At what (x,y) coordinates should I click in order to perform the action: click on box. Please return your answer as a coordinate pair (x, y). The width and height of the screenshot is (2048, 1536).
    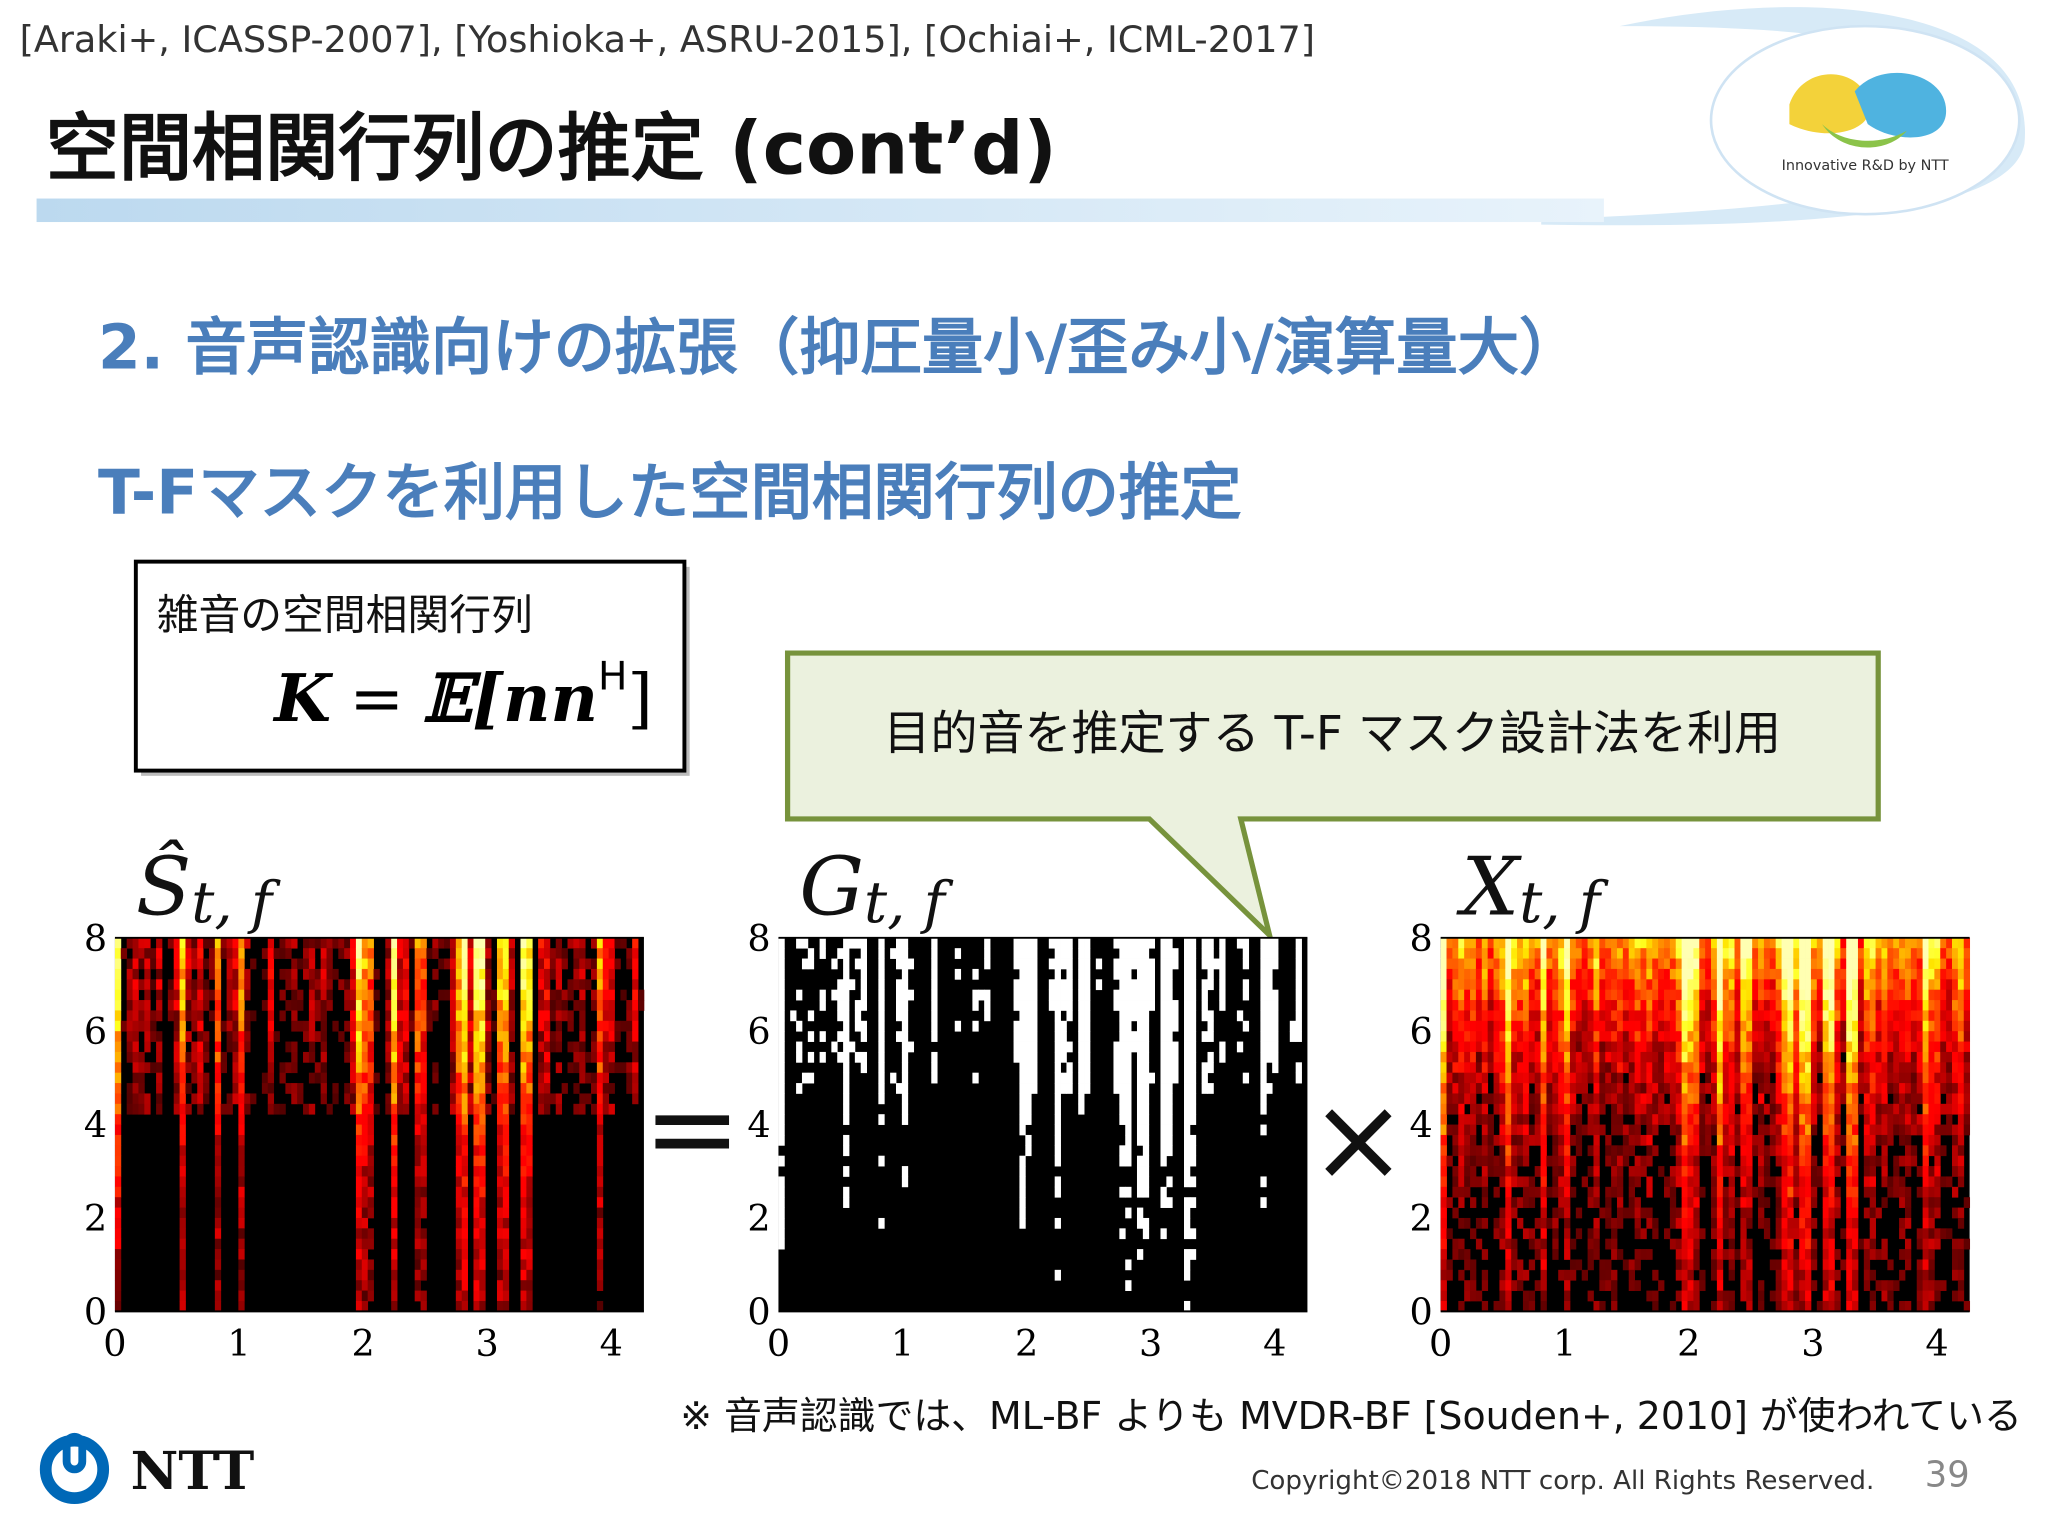
    Looking at the image, I should click on (410, 666).